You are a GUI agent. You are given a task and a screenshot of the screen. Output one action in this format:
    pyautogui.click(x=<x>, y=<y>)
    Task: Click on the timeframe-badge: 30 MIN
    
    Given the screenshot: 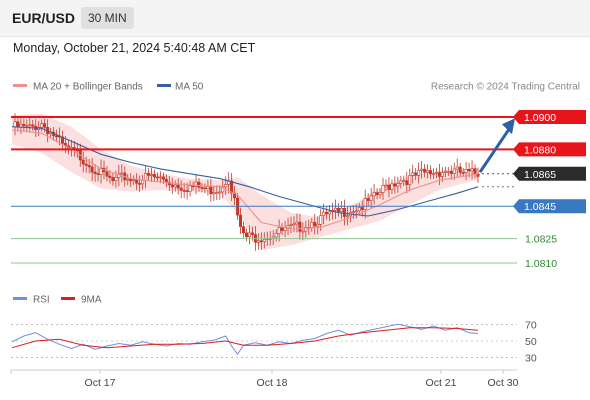 What is the action you would take?
    pyautogui.click(x=107, y=18)
    